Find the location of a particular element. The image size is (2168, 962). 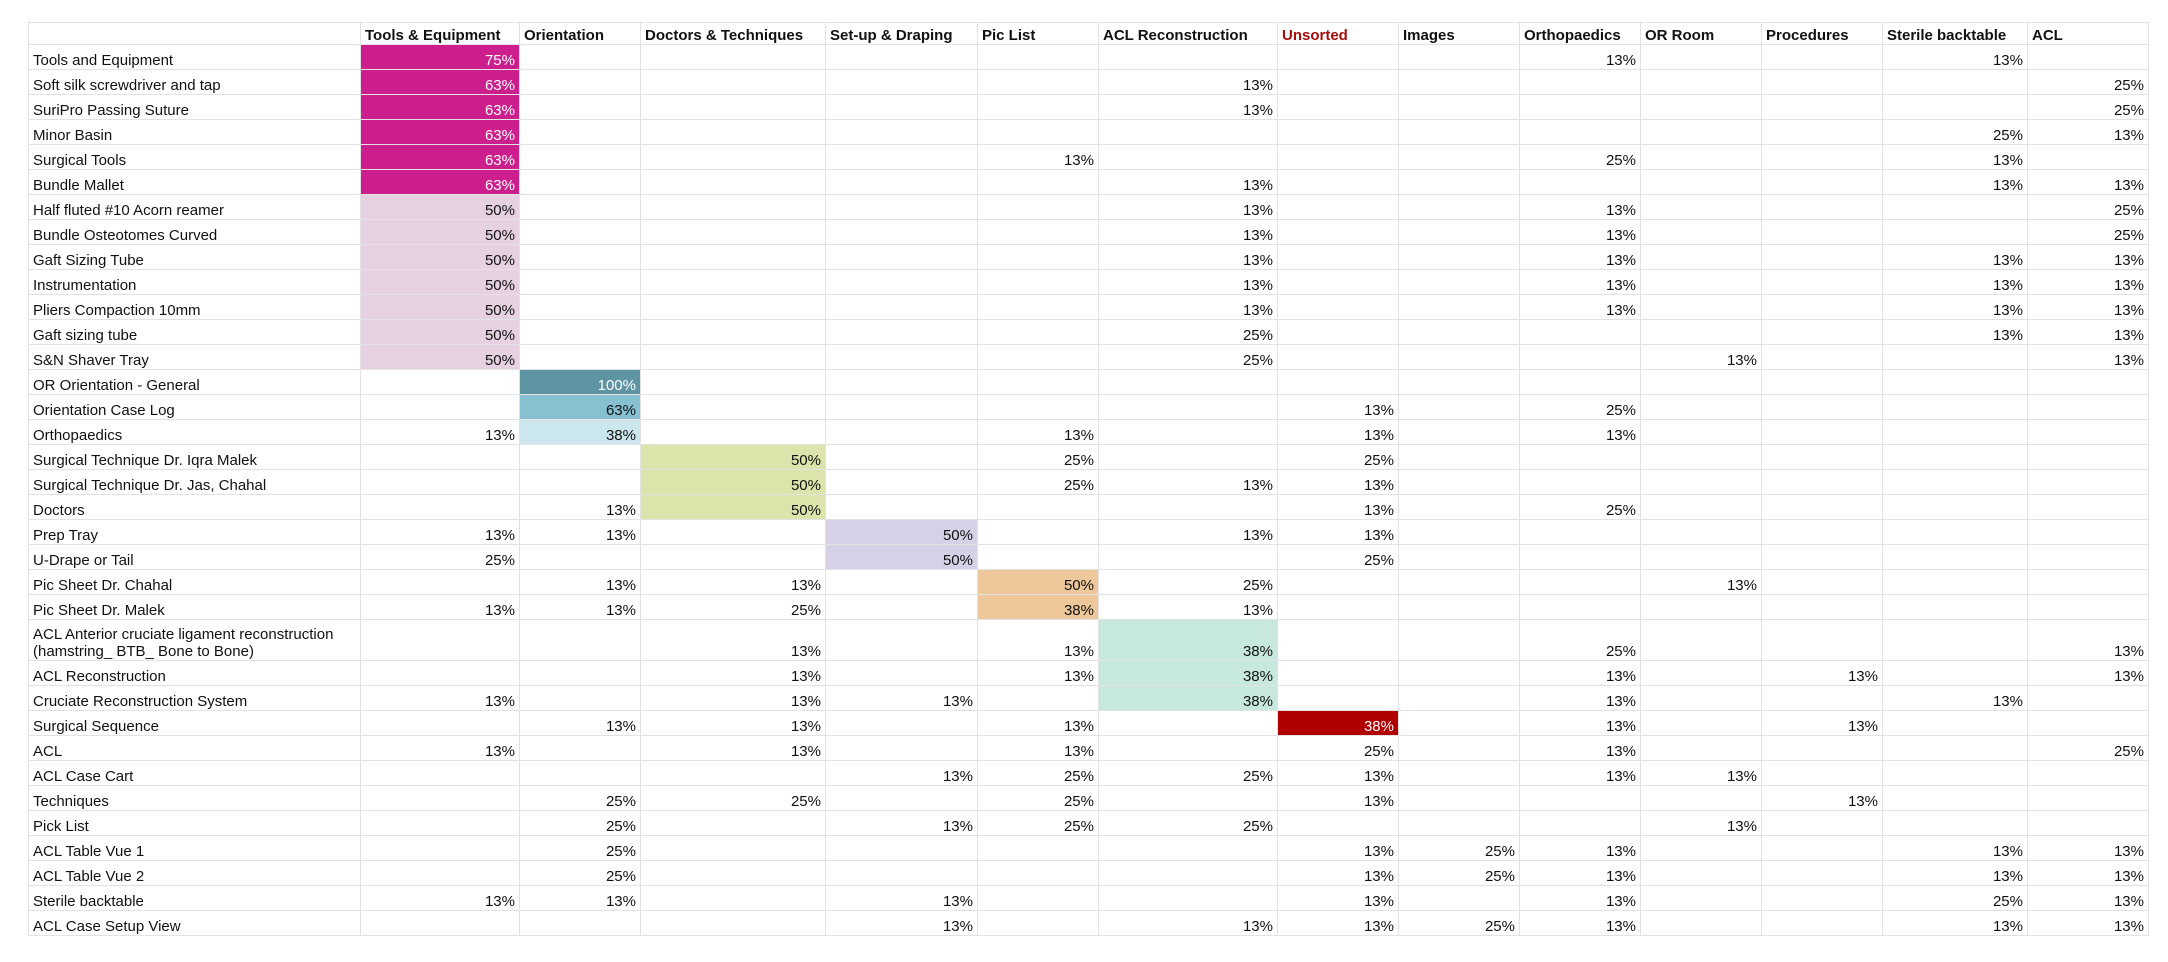

value-cell-tools-and-equipment is located at coordinates (440, 457).